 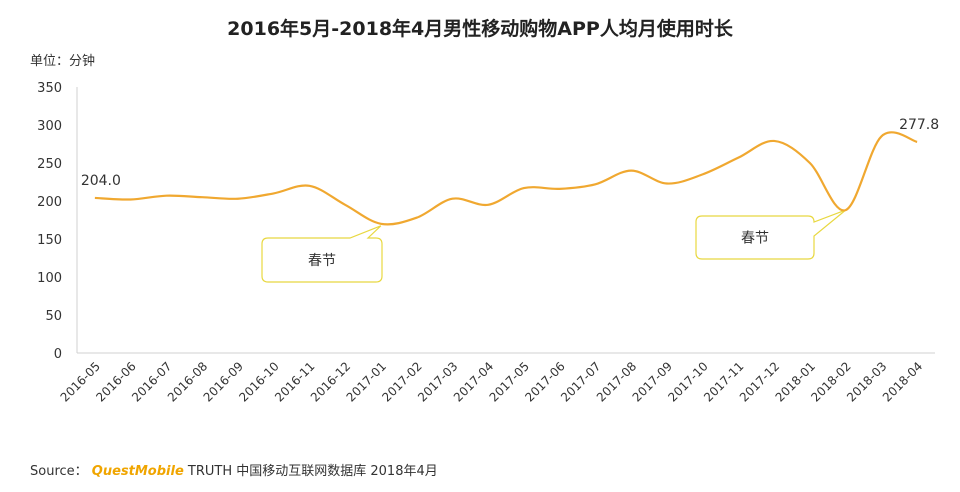 I want to click on data-label: 277.8, so click(x=919, y=125).